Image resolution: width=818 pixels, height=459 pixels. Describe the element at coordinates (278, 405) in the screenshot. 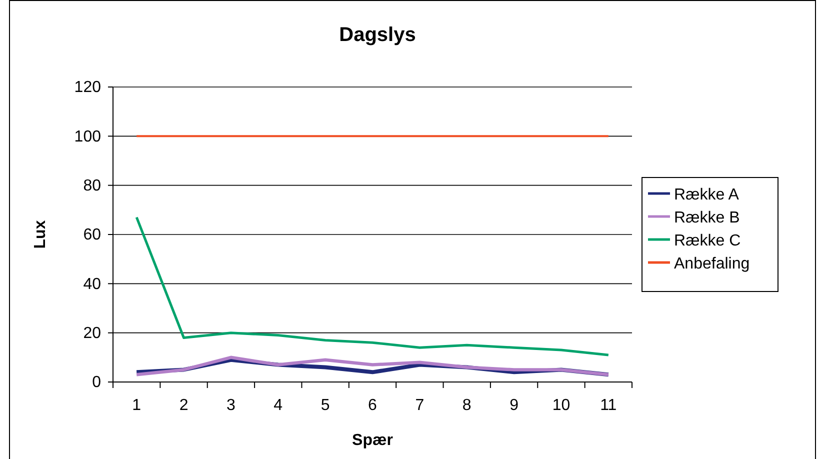

I see `x-tick-label: 4` at that location.